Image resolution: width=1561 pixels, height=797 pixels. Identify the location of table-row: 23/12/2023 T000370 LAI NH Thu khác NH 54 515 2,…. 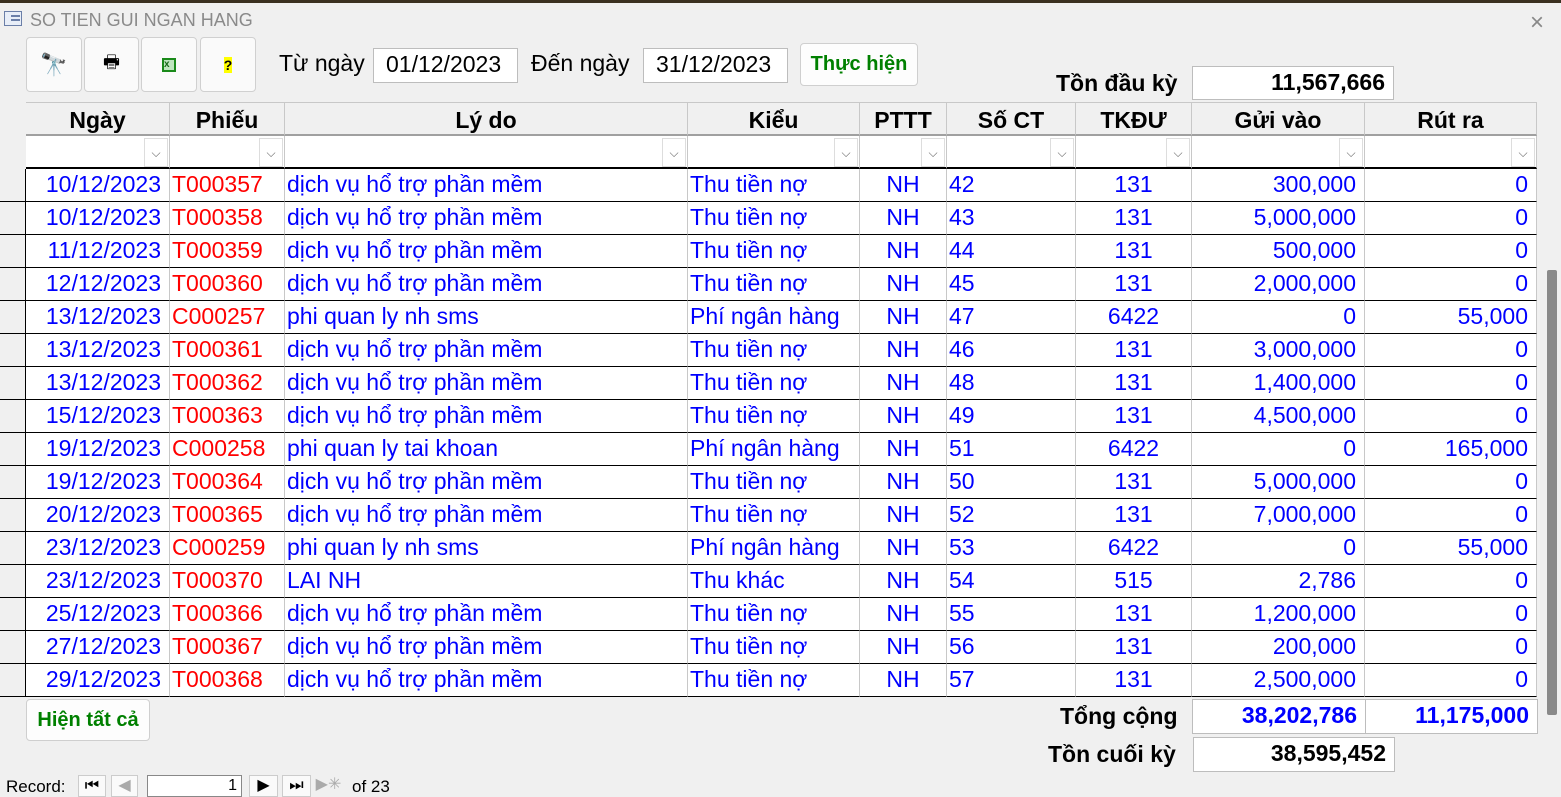
(770, 581).